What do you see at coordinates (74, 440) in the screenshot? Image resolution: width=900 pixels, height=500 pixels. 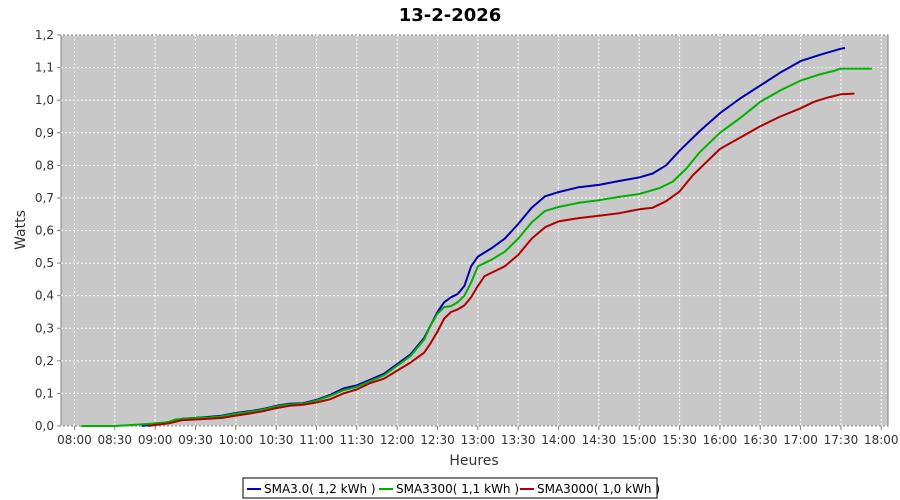 I see `x-tick-label: 08:00` at bounding box center [74, 440].